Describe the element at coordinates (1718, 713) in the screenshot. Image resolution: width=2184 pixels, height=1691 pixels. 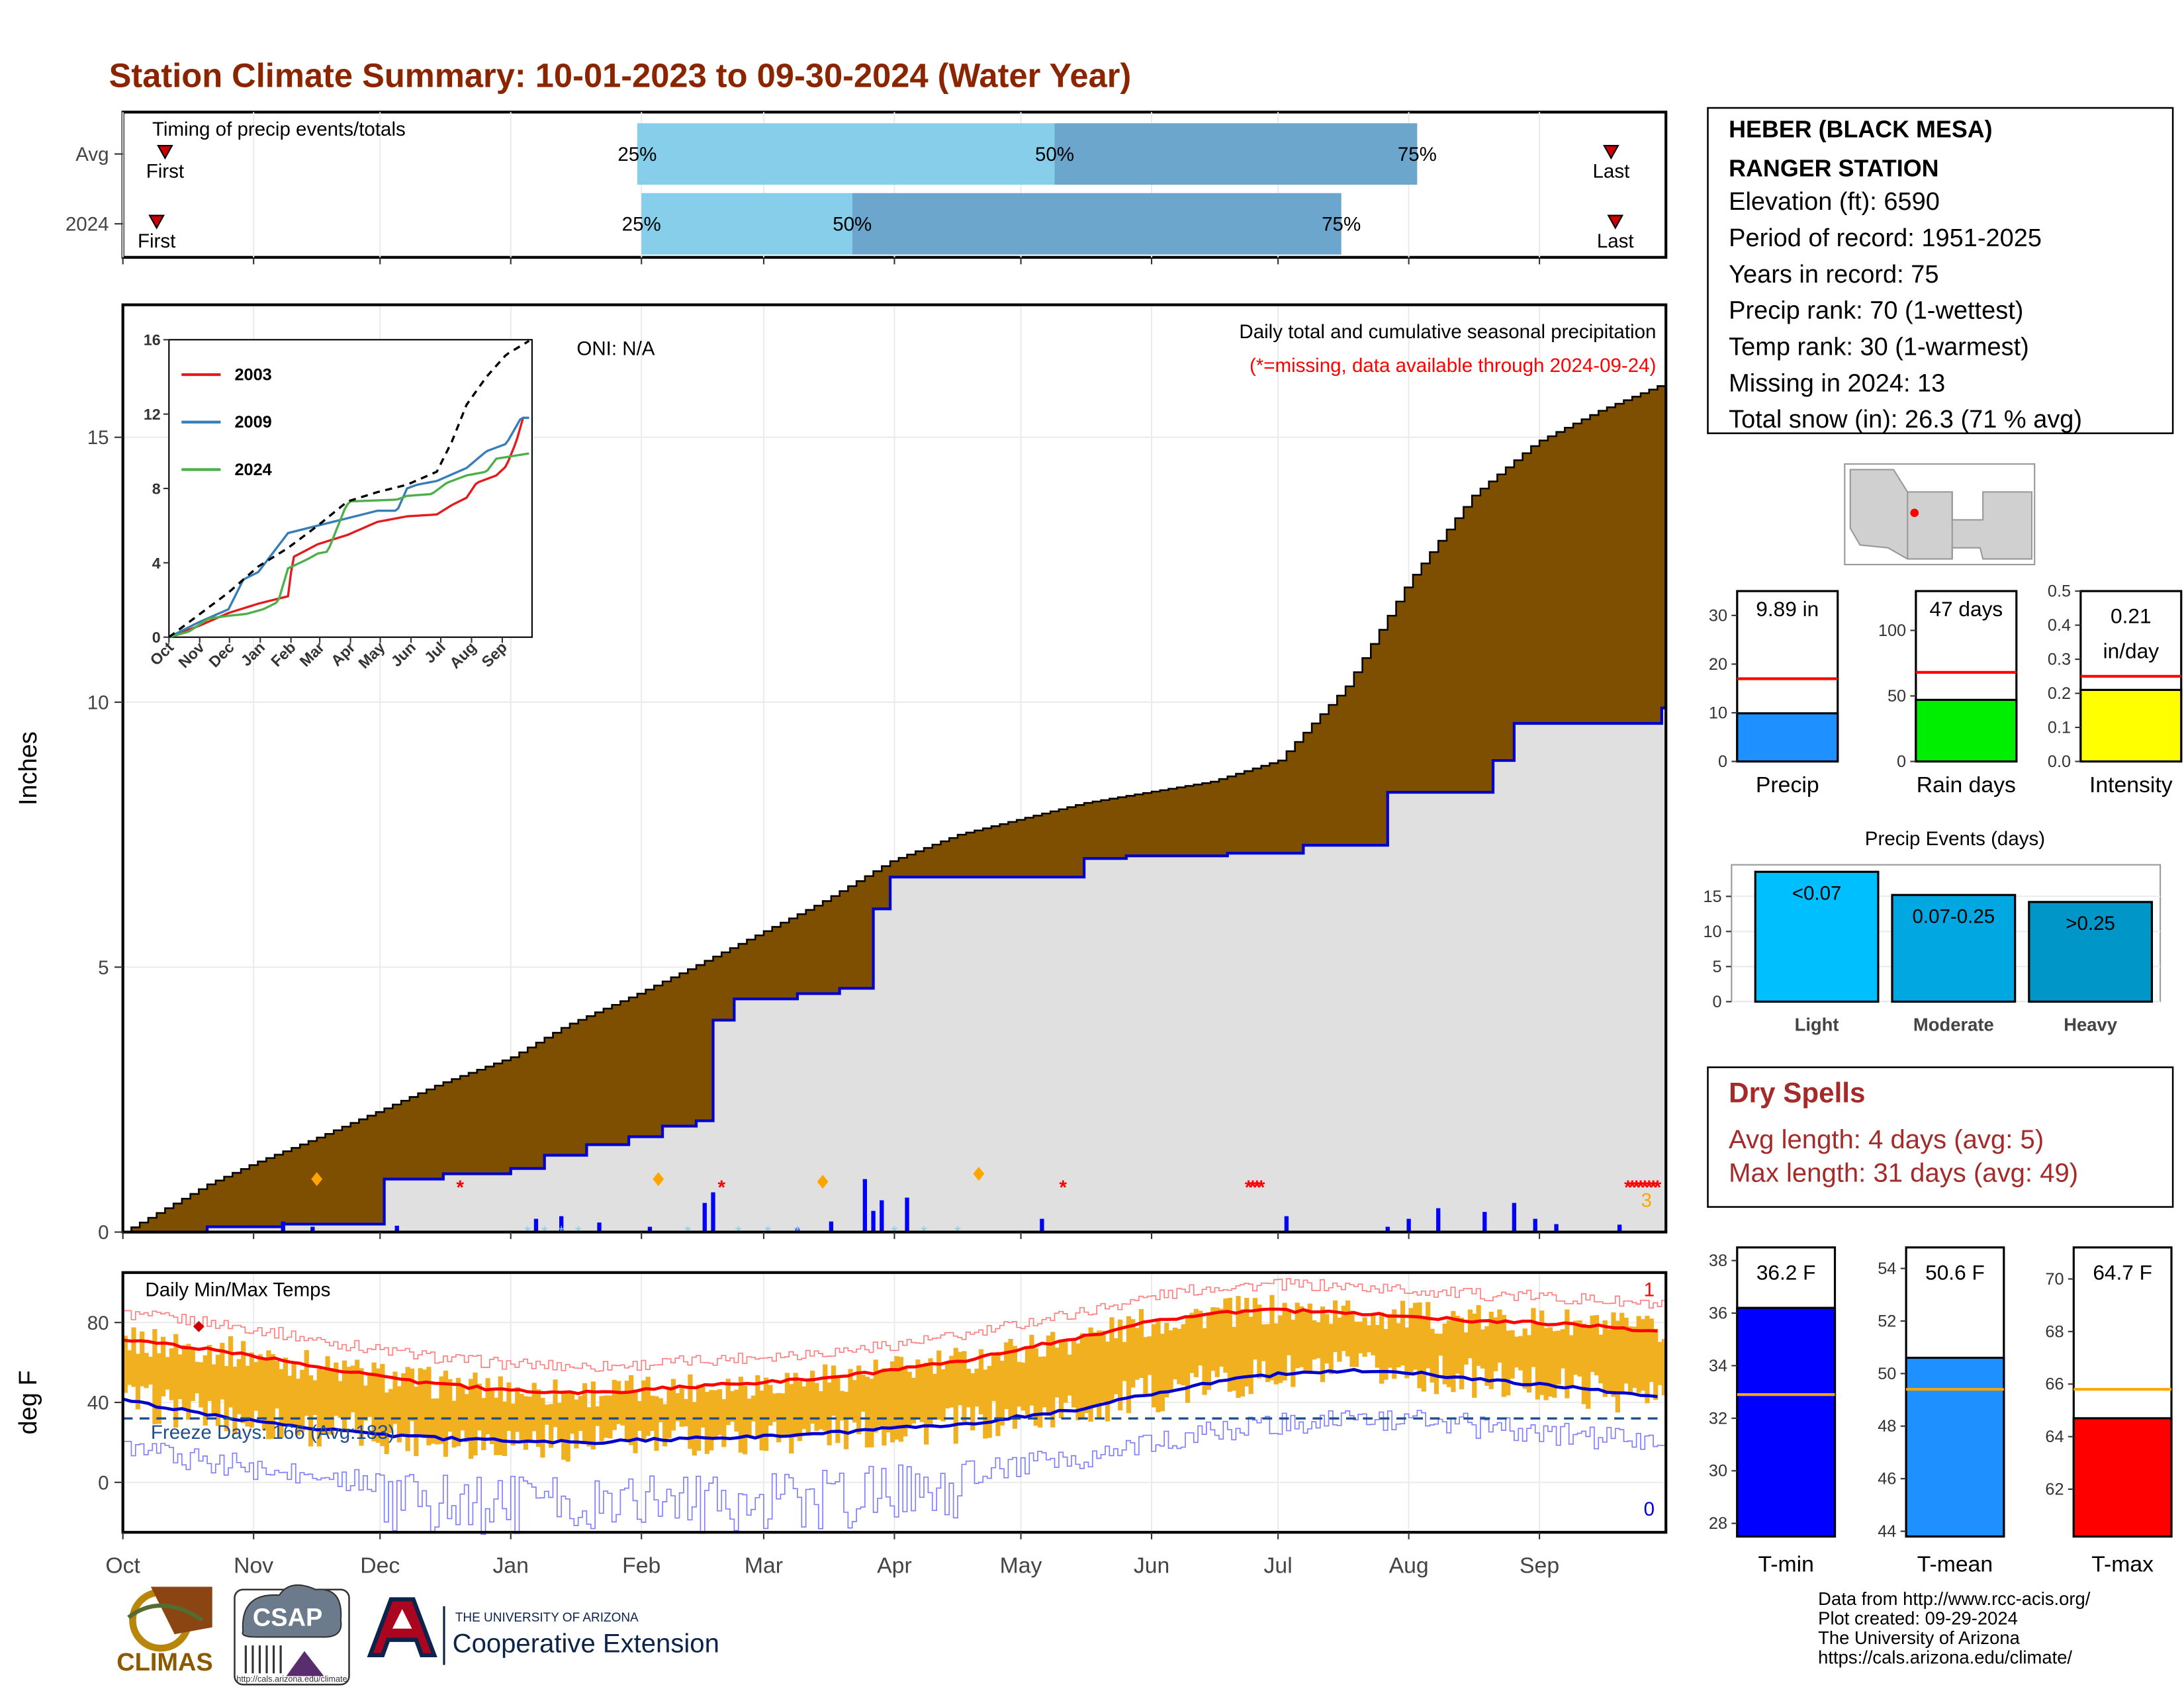
I see `summary-bar-ytick-label: 10` at that location.